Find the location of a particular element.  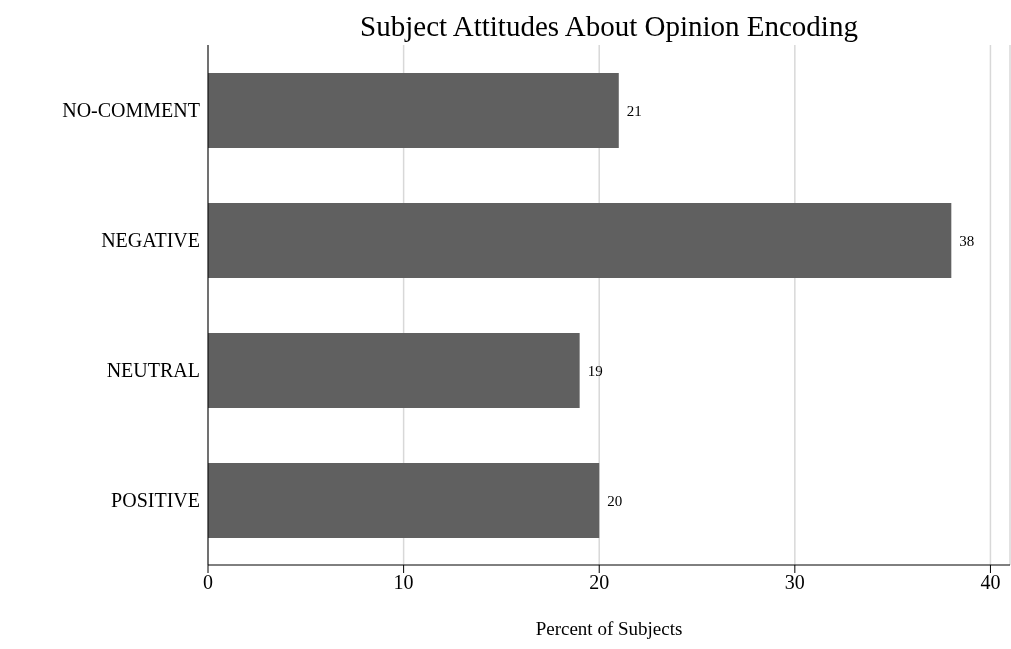

y-tick-label: NO-COMMENT is located at coordinates (131, 110).